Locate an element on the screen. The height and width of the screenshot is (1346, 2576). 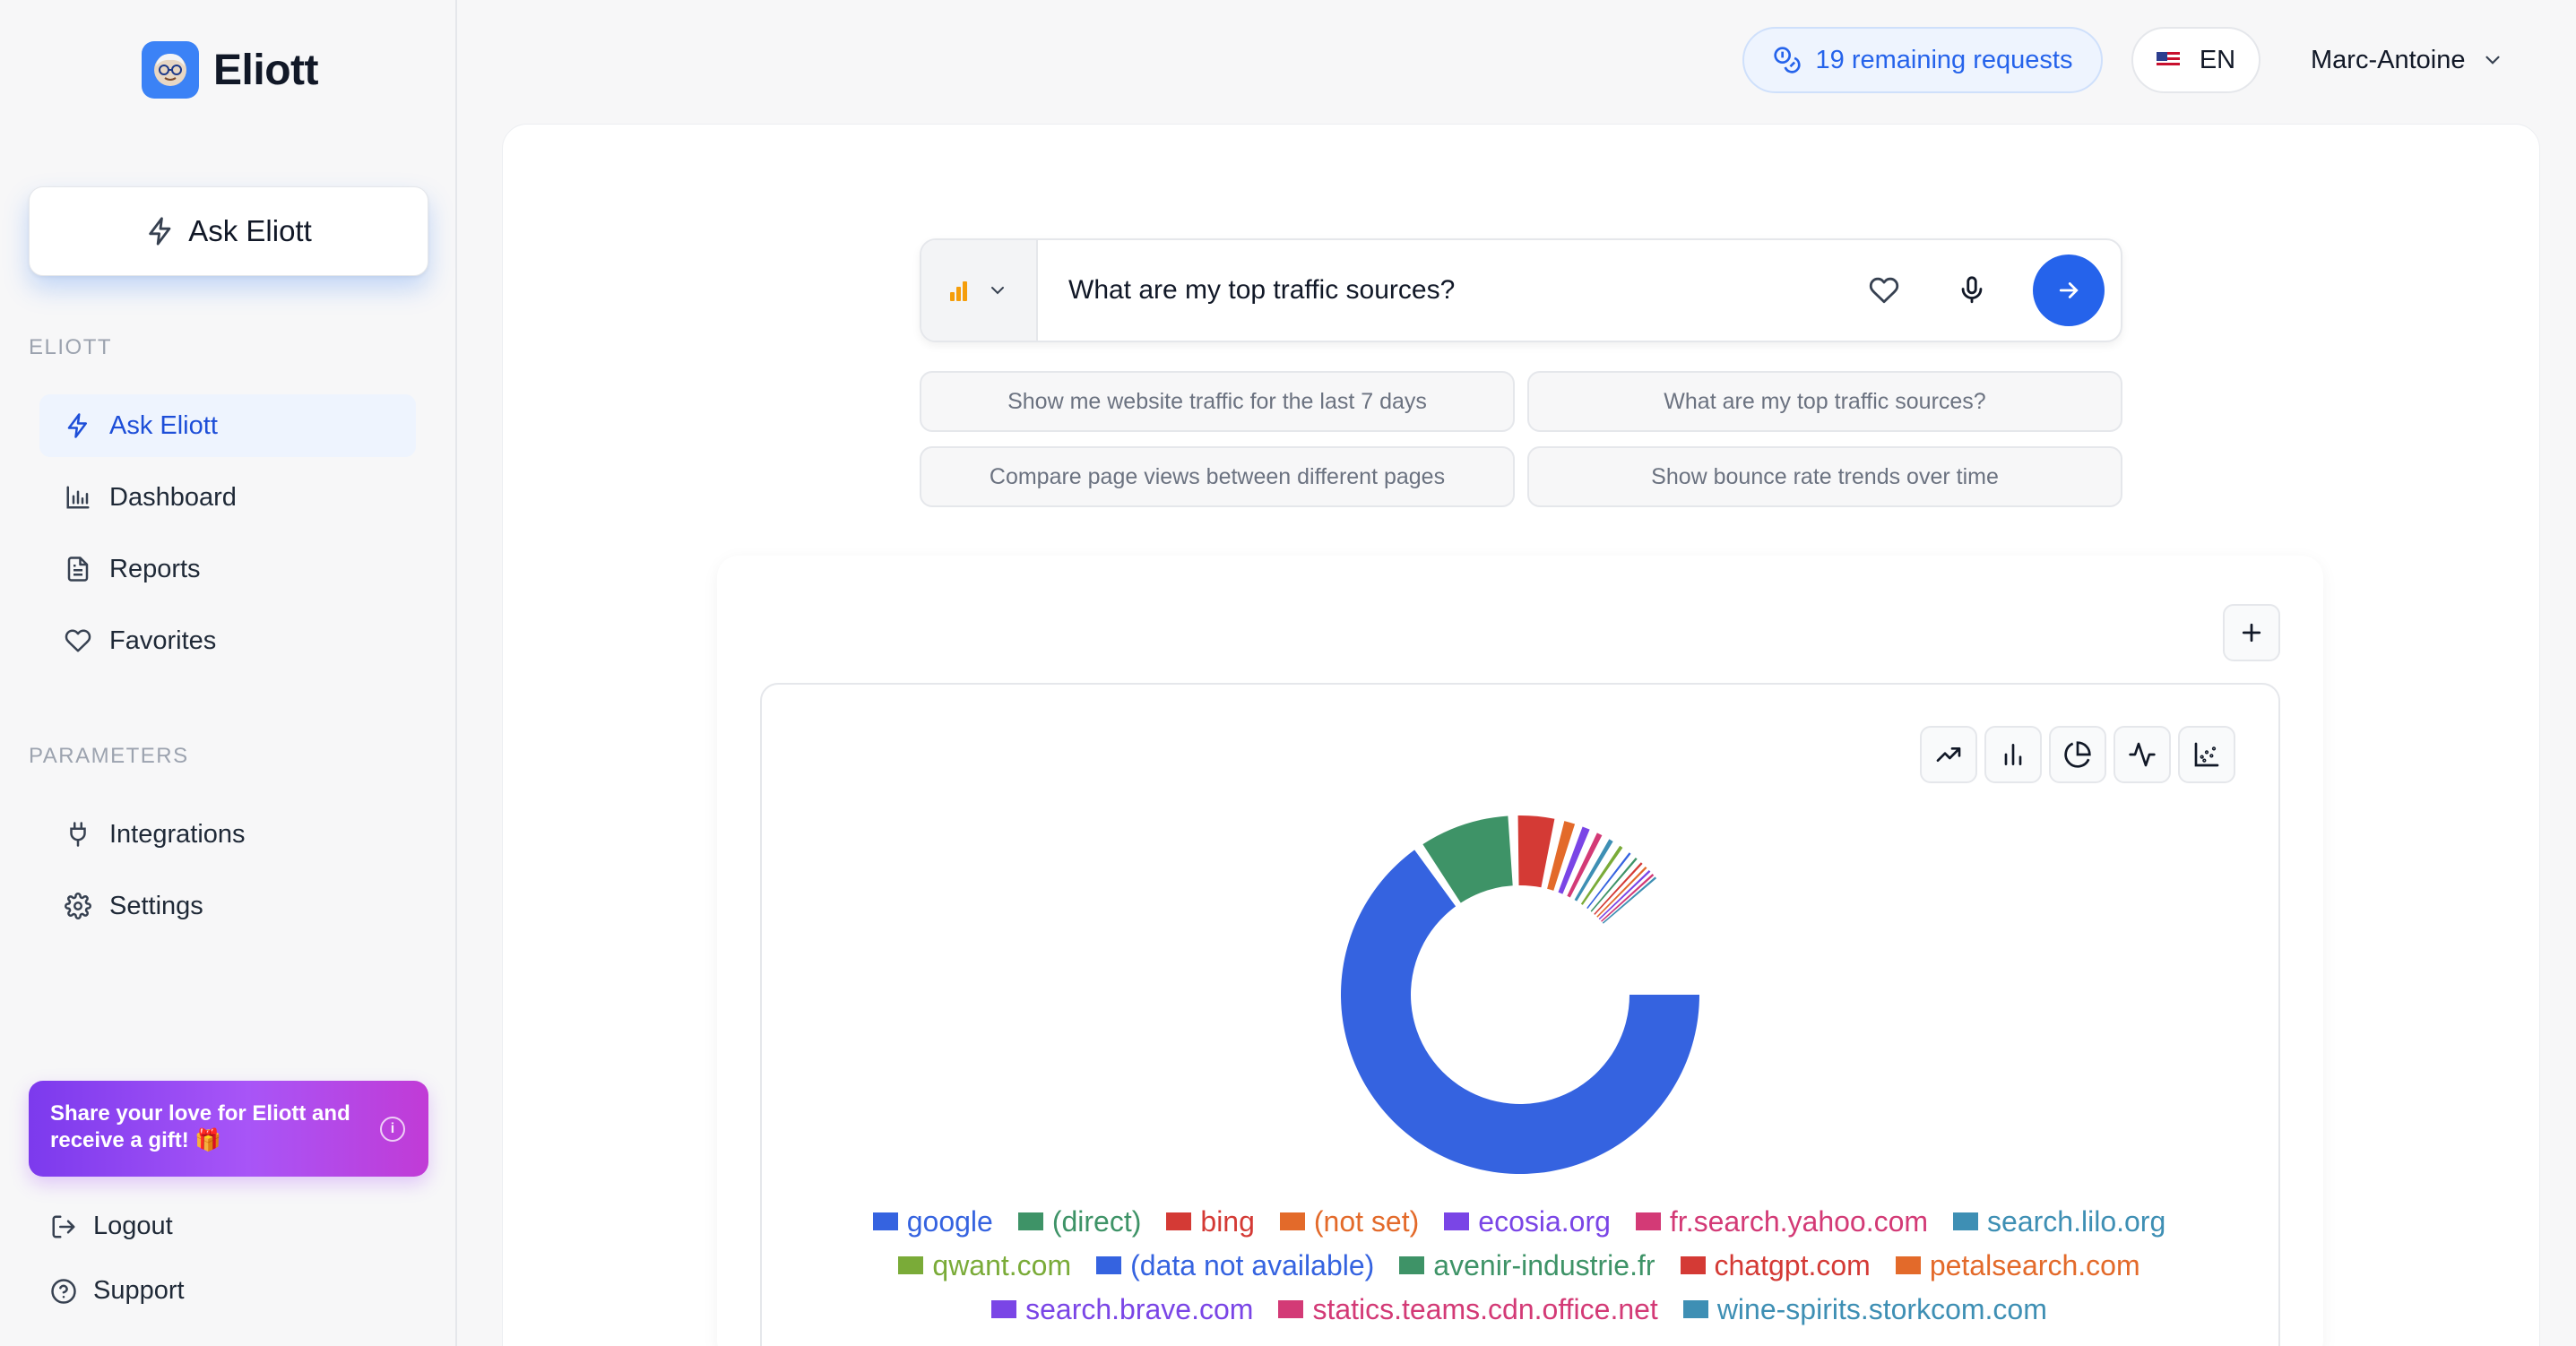
legend-item: (direct) is located at coordinates (1079, 1221).